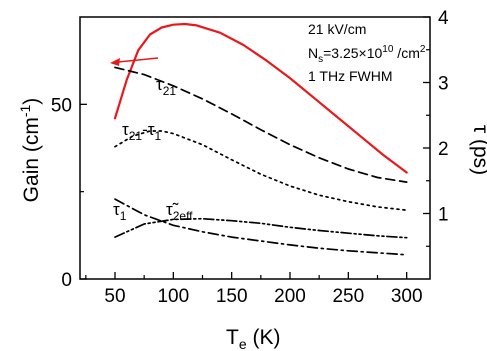 Image resolution: width=487 pixels, height=351 pixels. I want to click on y-right-tick-label-3: 4, so click(443, 18).